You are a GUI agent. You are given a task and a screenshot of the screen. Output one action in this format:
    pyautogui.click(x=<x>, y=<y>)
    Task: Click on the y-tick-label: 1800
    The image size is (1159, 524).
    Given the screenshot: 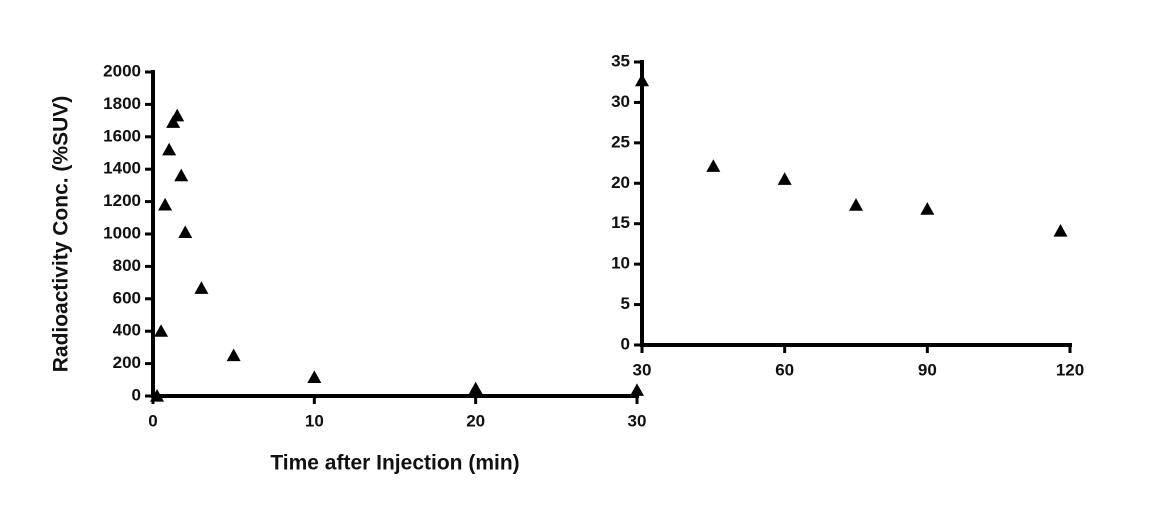 What is the action you would take?
    pyautogui.click(x=122, y=103)
    